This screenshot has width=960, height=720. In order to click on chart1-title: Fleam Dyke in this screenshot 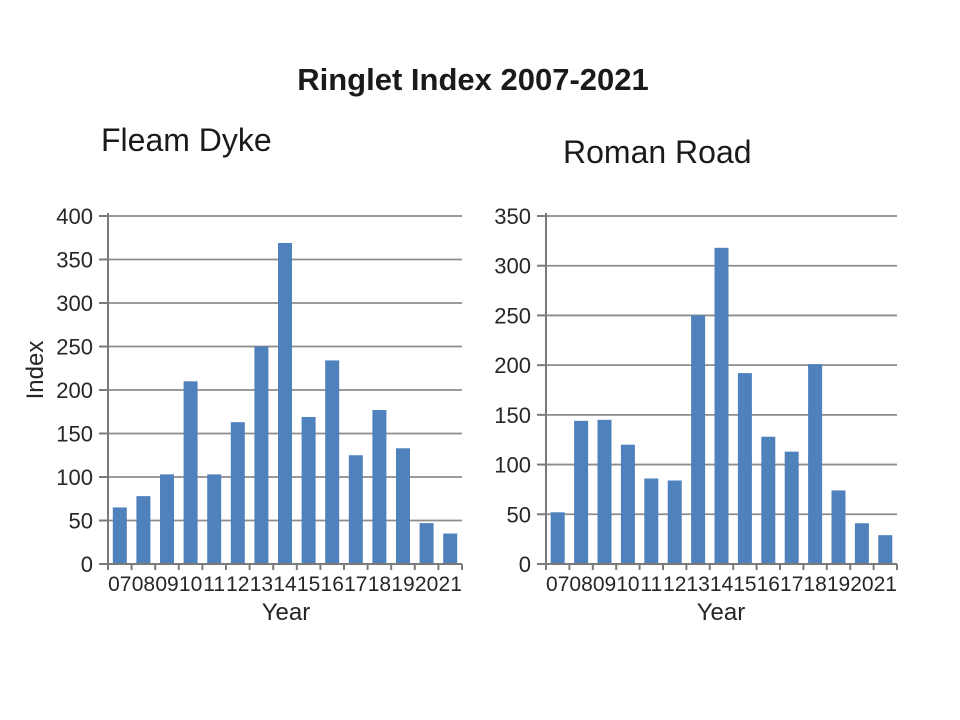, I will do `click(186, 140)`.